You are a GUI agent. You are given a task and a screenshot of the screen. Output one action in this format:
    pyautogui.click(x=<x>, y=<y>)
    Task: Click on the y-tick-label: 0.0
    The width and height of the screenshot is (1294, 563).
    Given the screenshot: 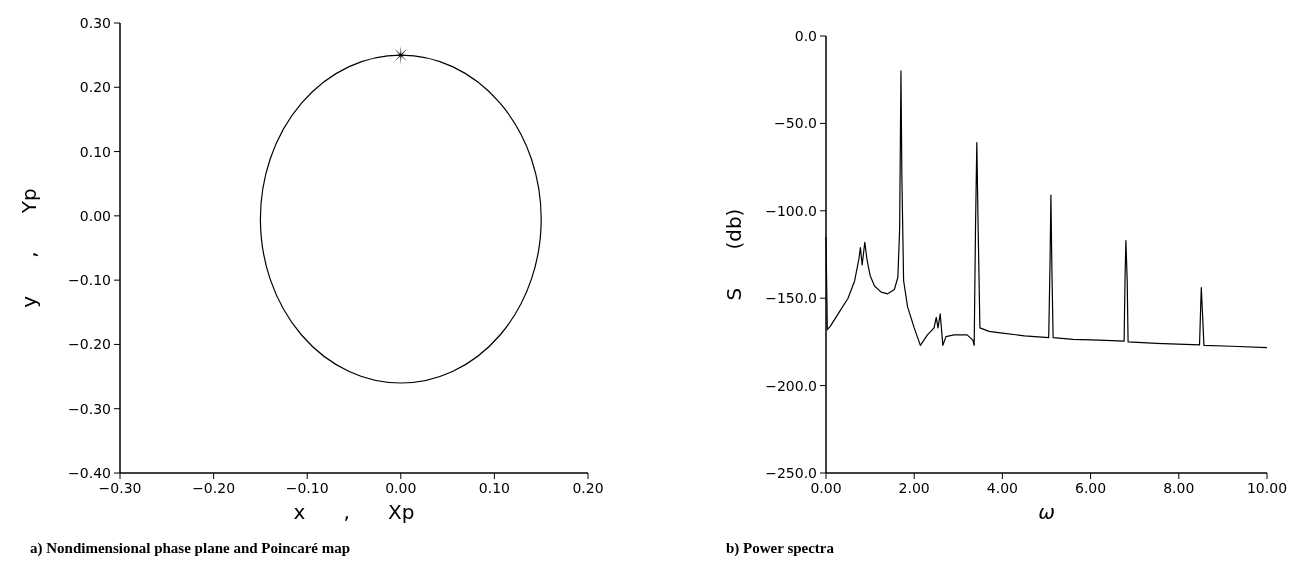 What is the action you would take?
    pyautogui.click(x=805, y=36)
    